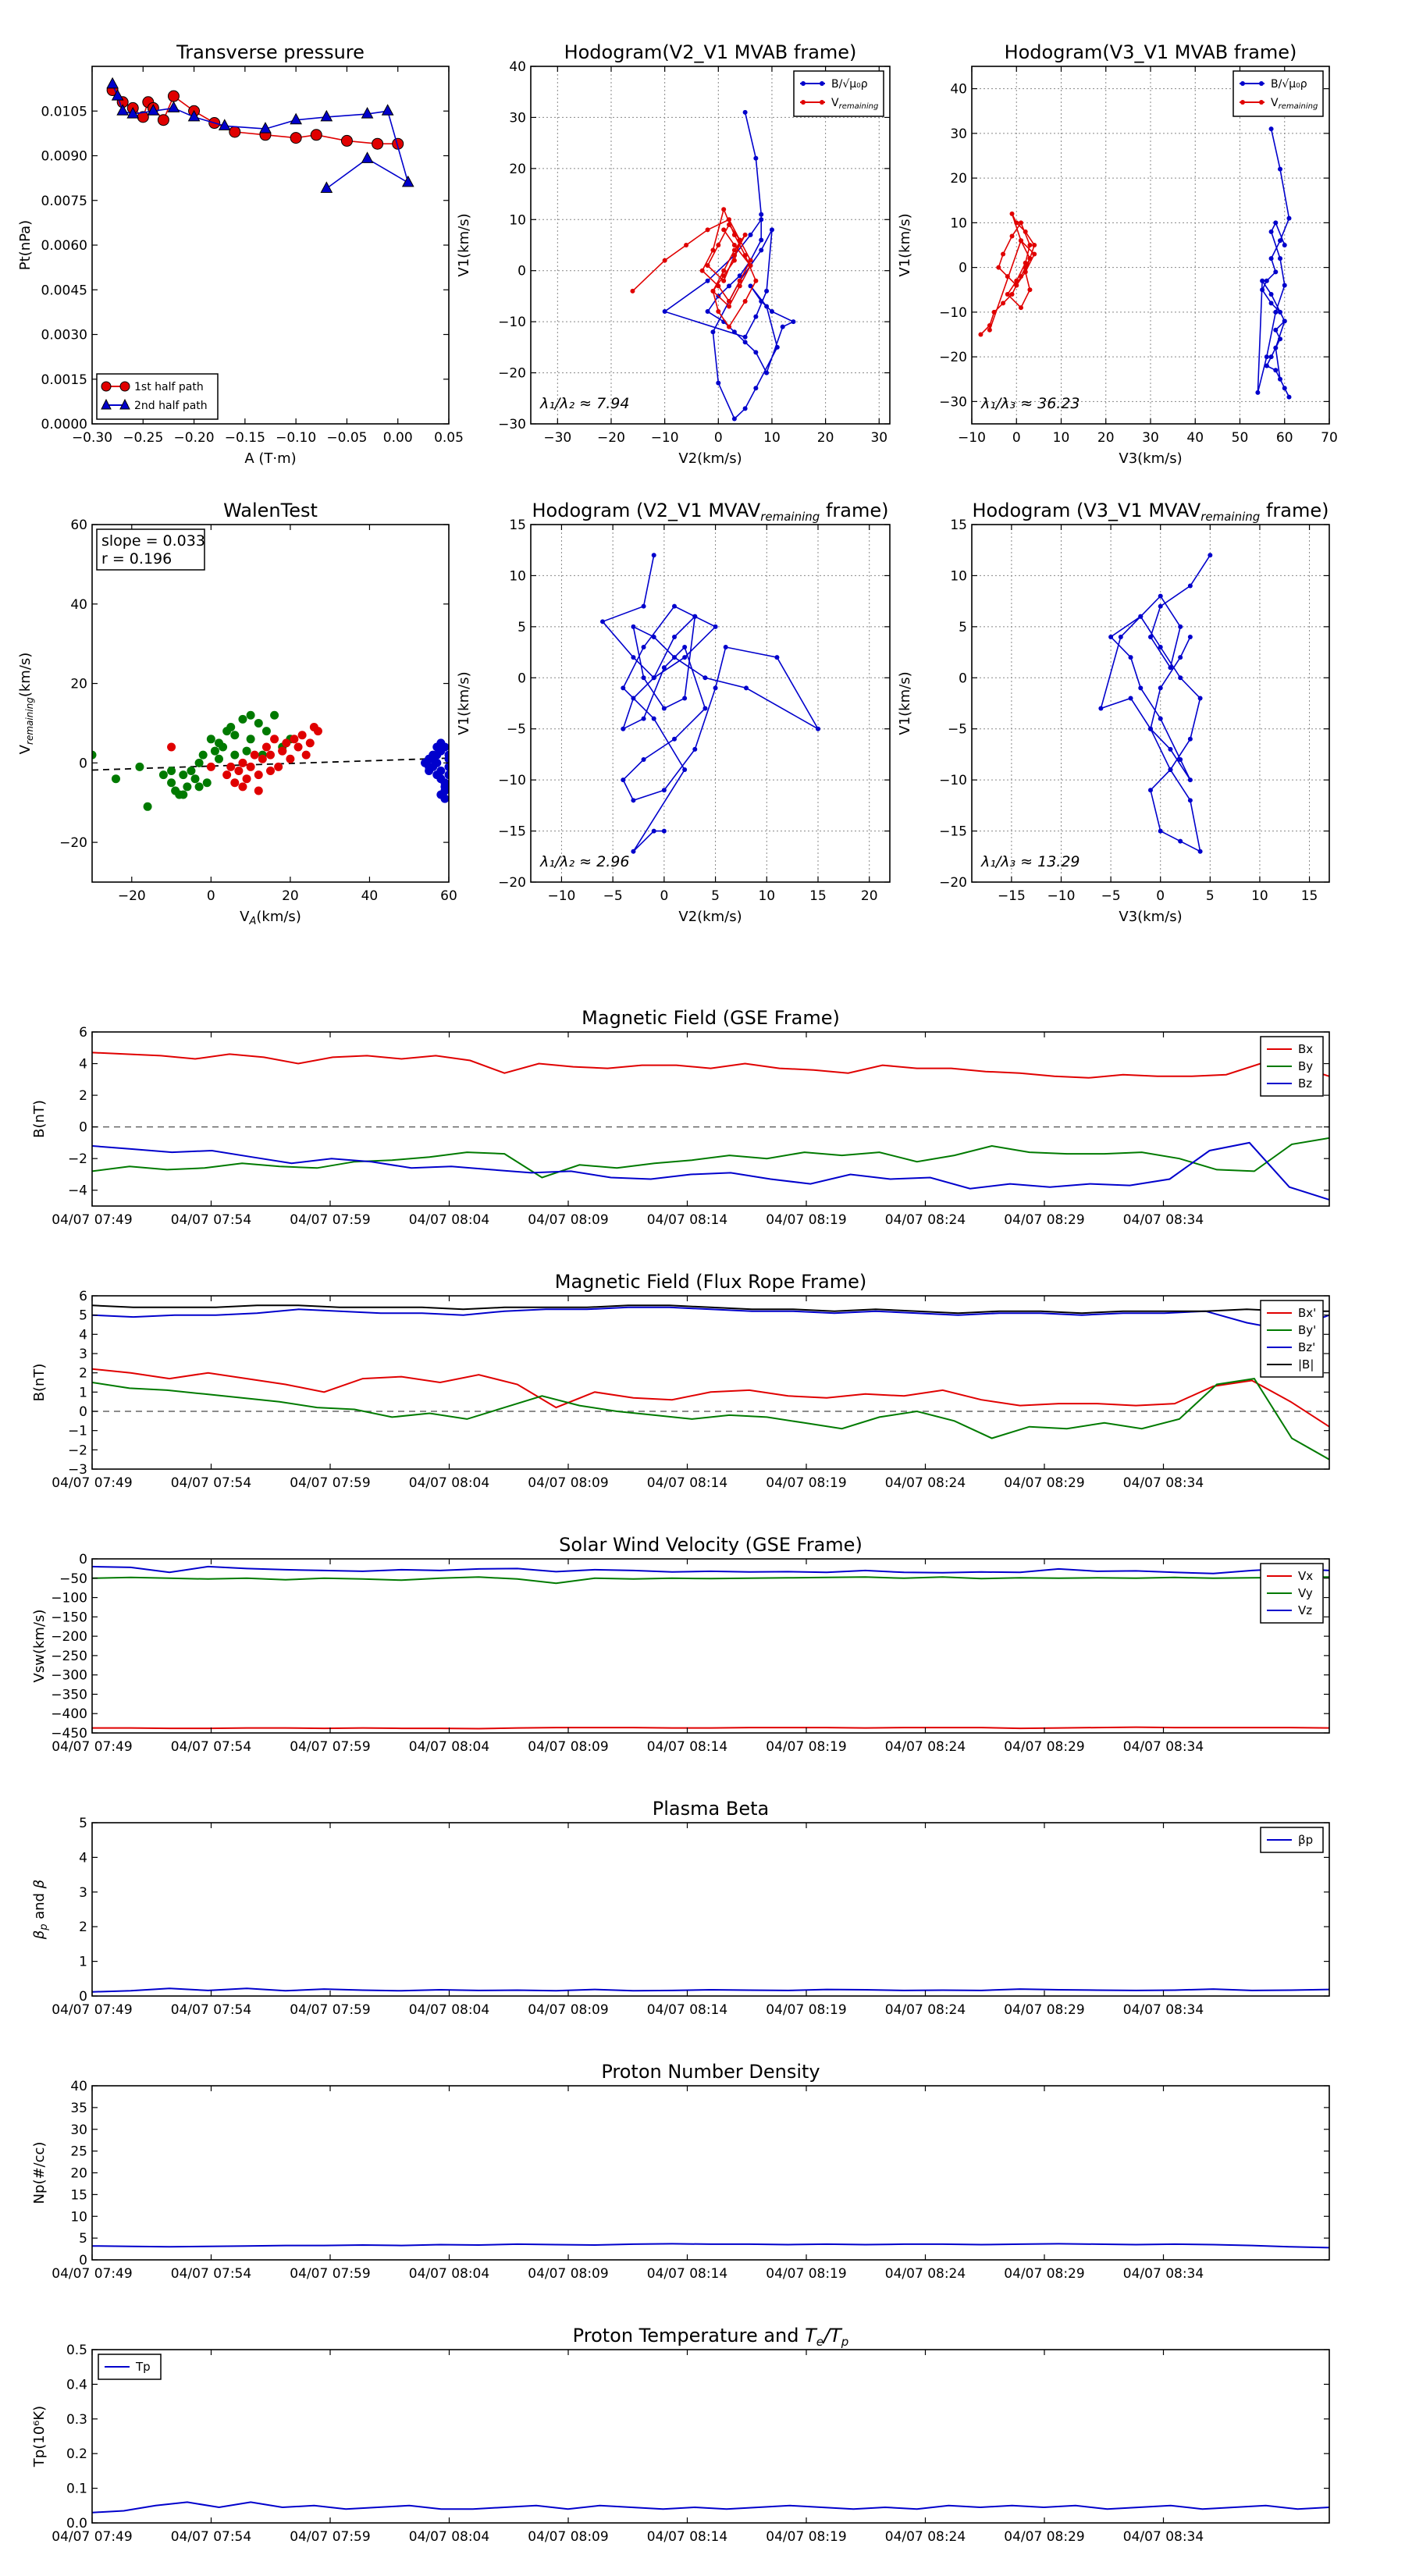 This screenshot has height=2576, width=1405. Describe the element at coordinates (370, 896) in the screenshot. I see `x-tick-label: 40` at that location.